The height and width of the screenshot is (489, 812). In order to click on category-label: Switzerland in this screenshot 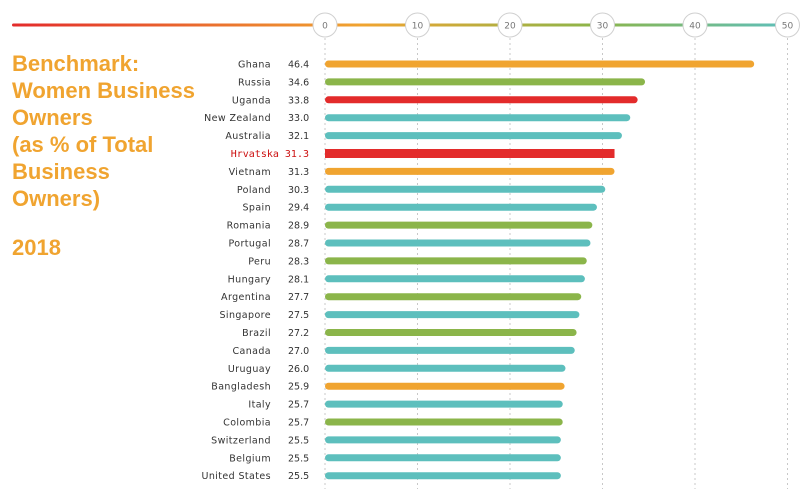, I will do `click(241, 440)`.